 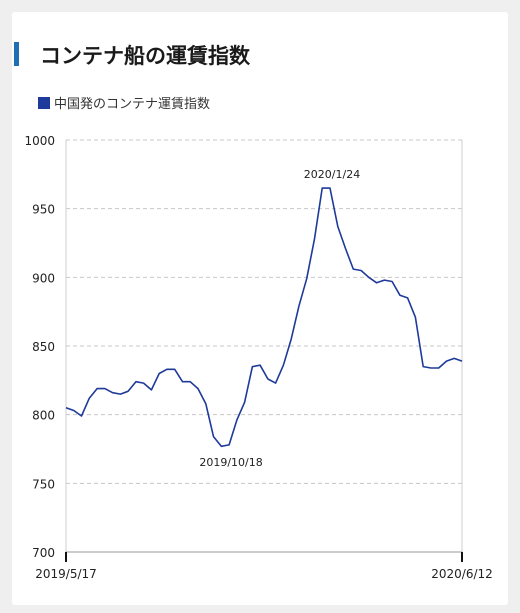 What do you see at coordinates (132, 104) in the screenshot?
I see `legend-label: 中国発のコンテナ運賃指数` at bounding box center [132, 104].